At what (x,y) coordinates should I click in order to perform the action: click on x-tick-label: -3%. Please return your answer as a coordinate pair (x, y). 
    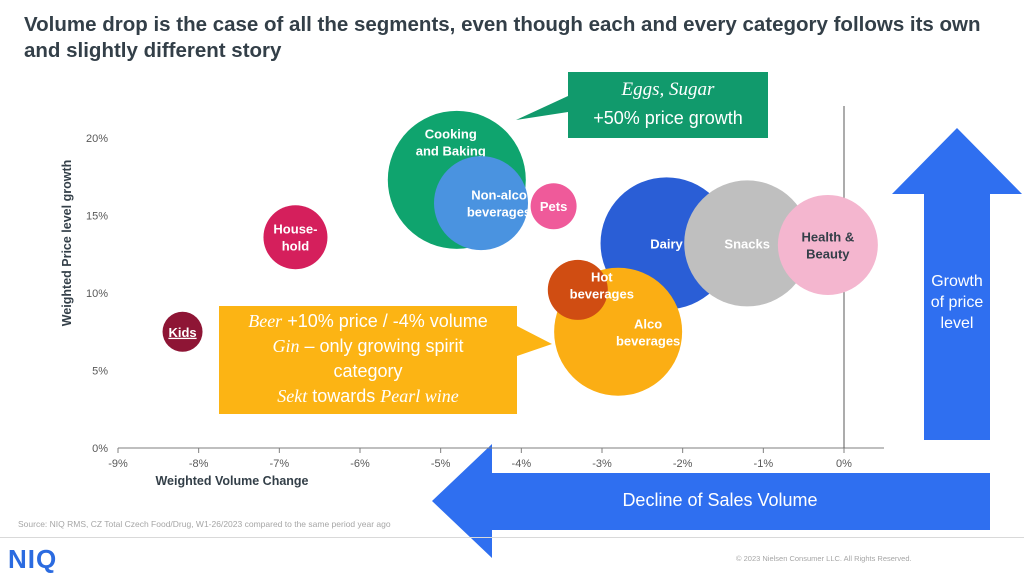
    Looking at the image, I should click on (602, 464).